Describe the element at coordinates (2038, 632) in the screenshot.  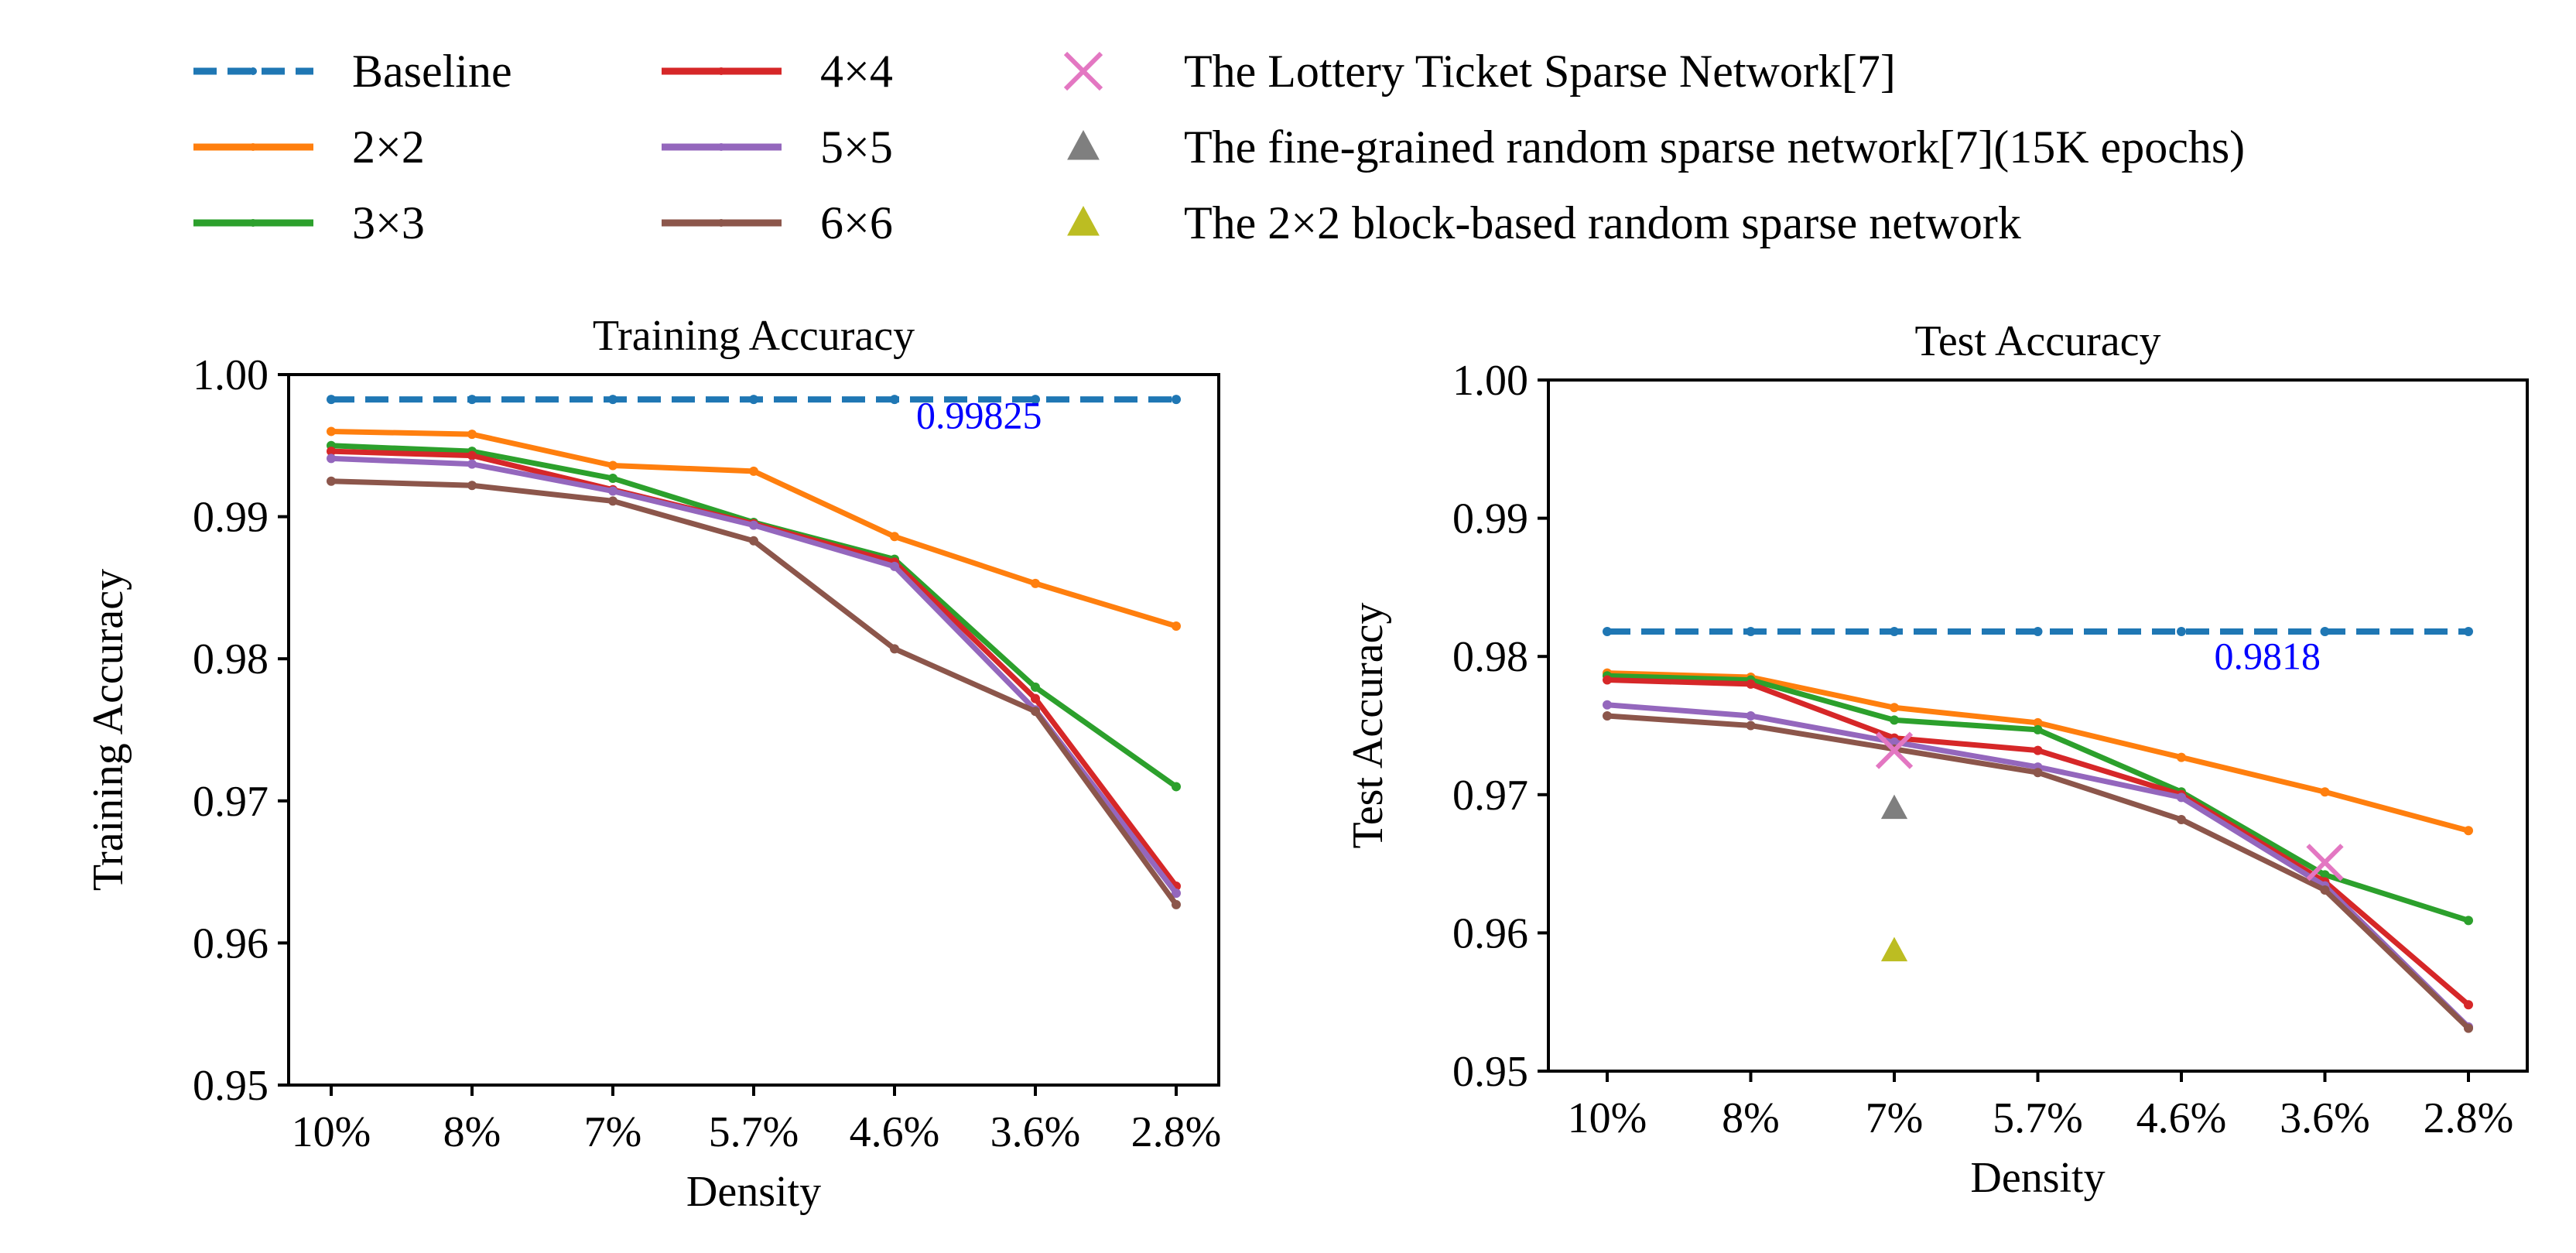
I see `data-point-s0-p3` at that location.